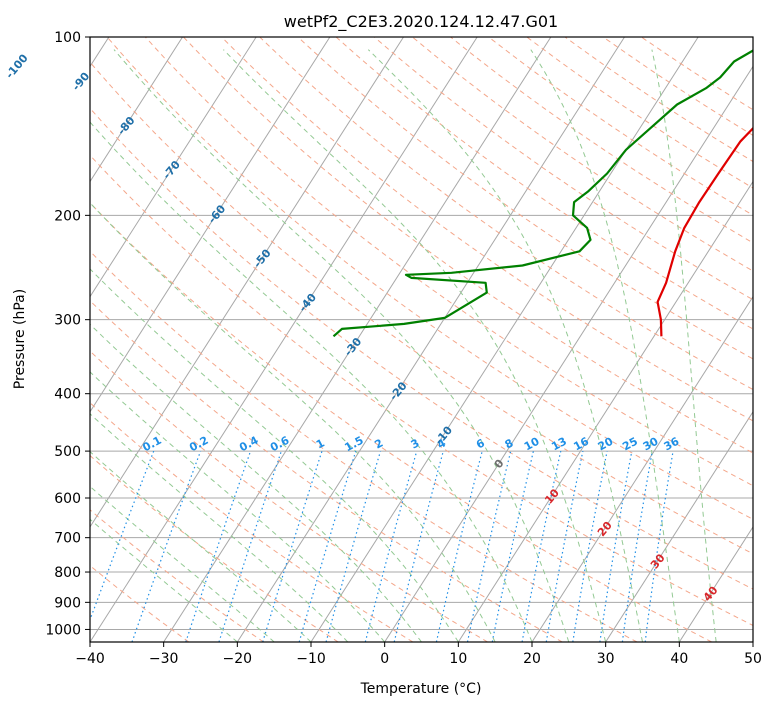  I want to click on dry-adiabat-label: 40, so click(711, 594).